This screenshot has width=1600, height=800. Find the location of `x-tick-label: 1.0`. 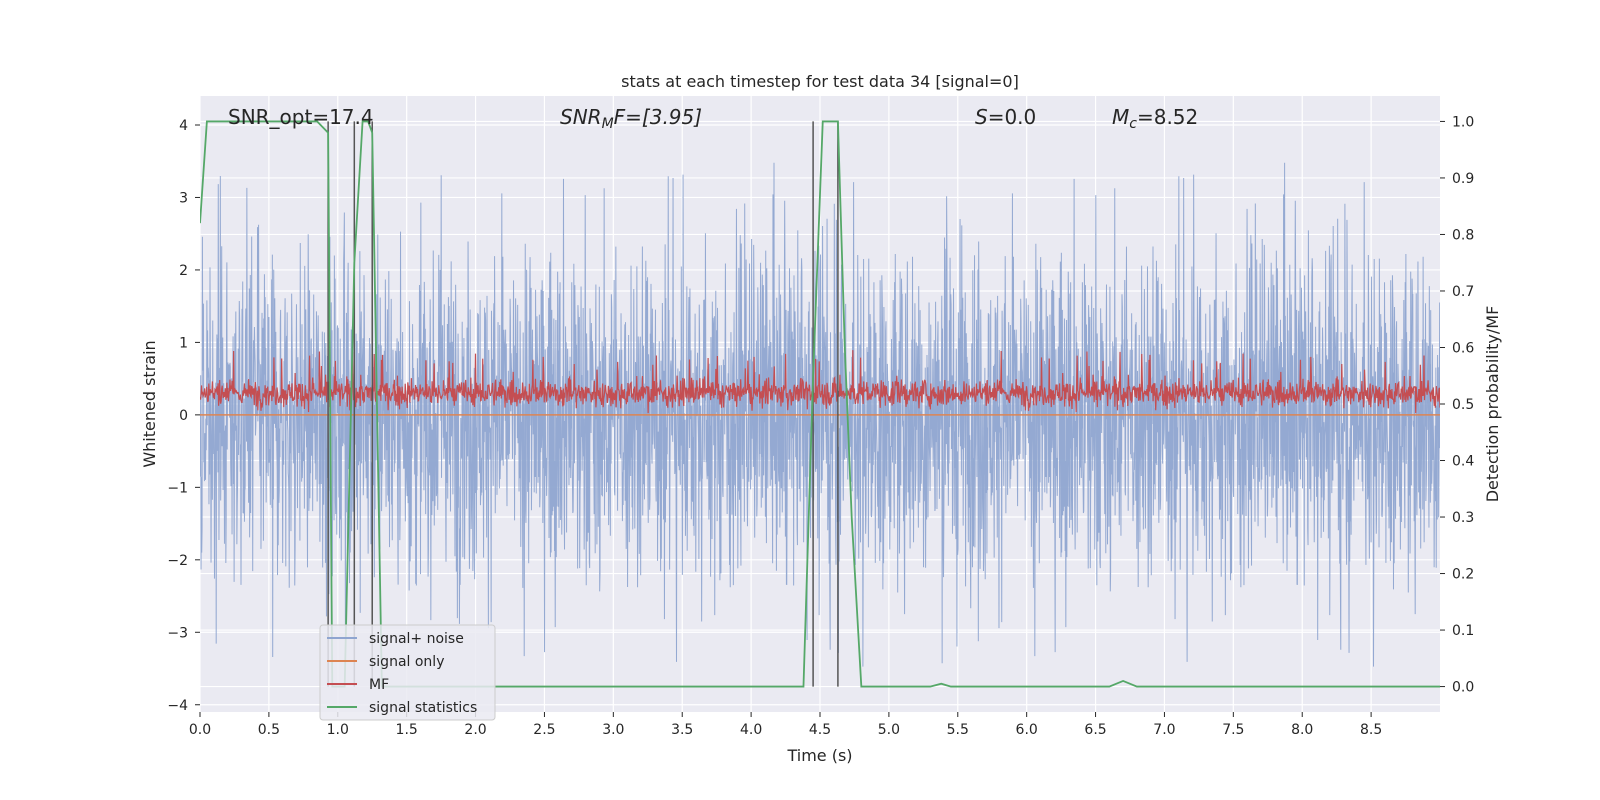

x-tick-label: 1.0 is located at coordinates (338, 730).